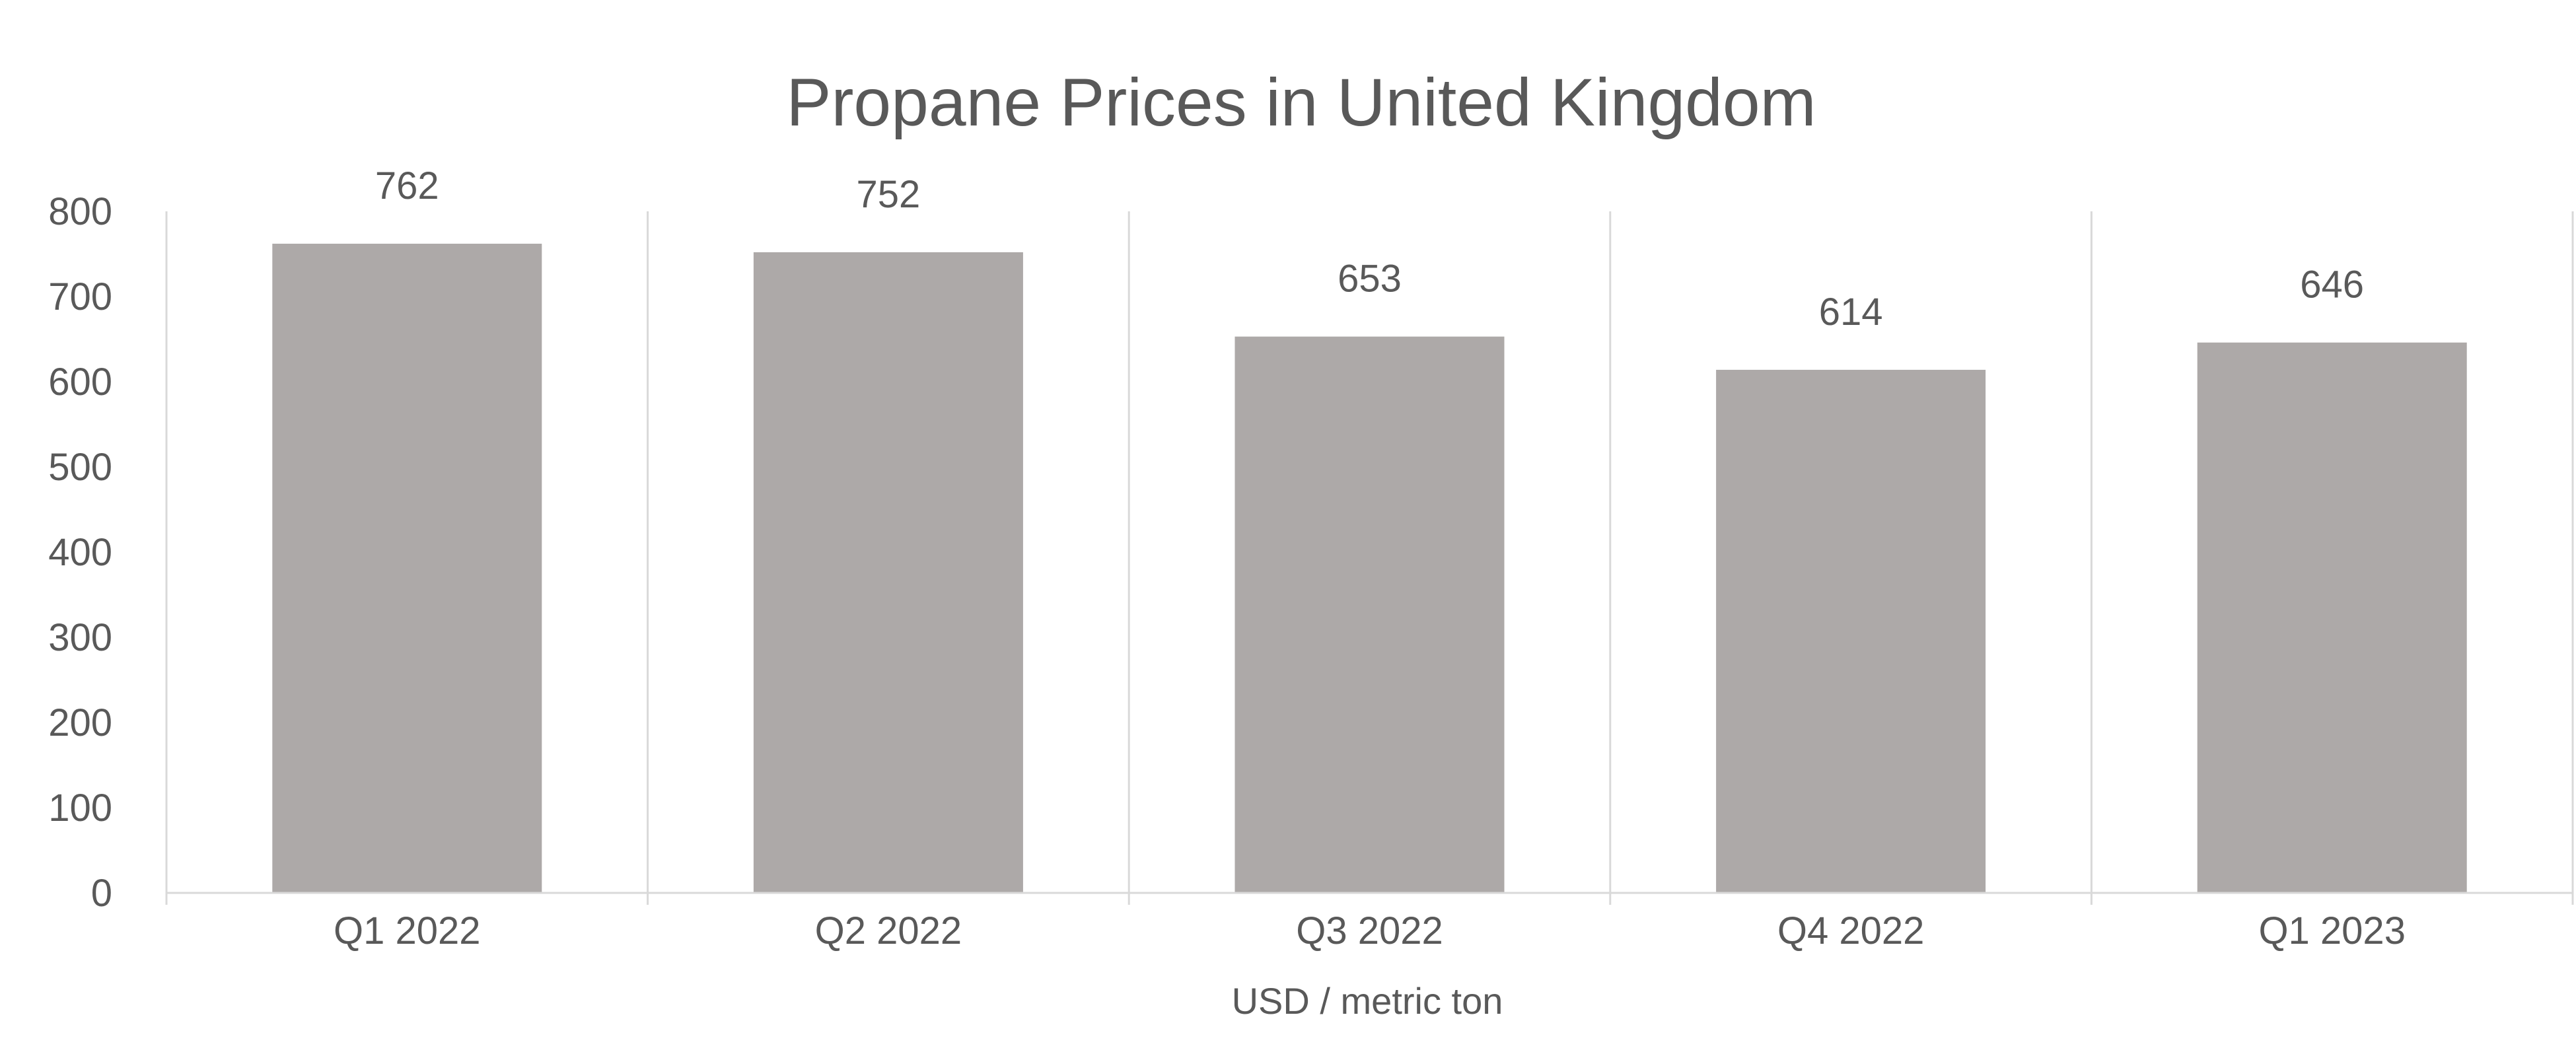  I want to click on y-tick-label: 100, so click(80, 808).